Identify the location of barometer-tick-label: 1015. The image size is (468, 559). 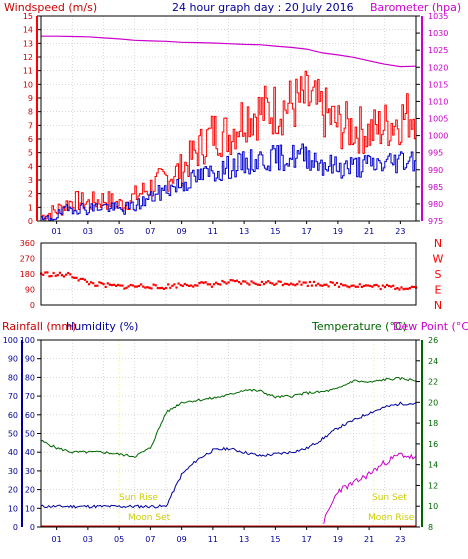
(438, 84).